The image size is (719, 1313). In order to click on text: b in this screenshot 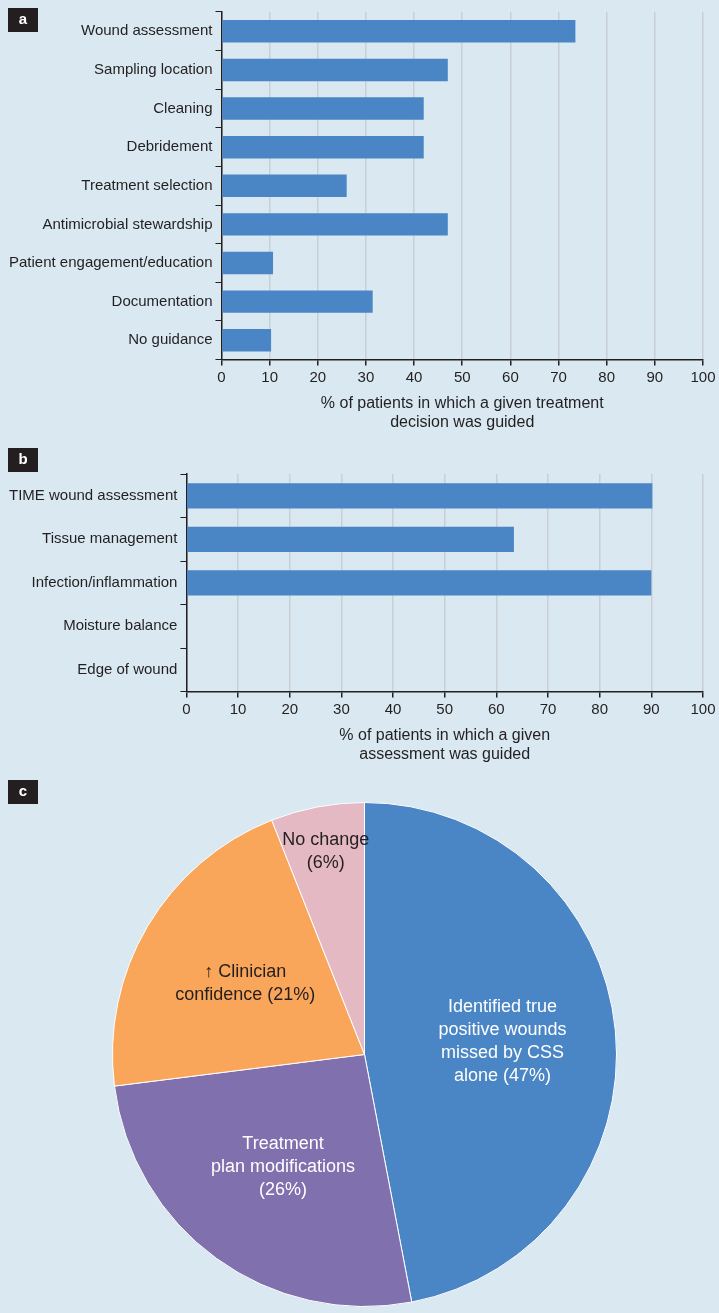, I will do `click(23, 460)`.